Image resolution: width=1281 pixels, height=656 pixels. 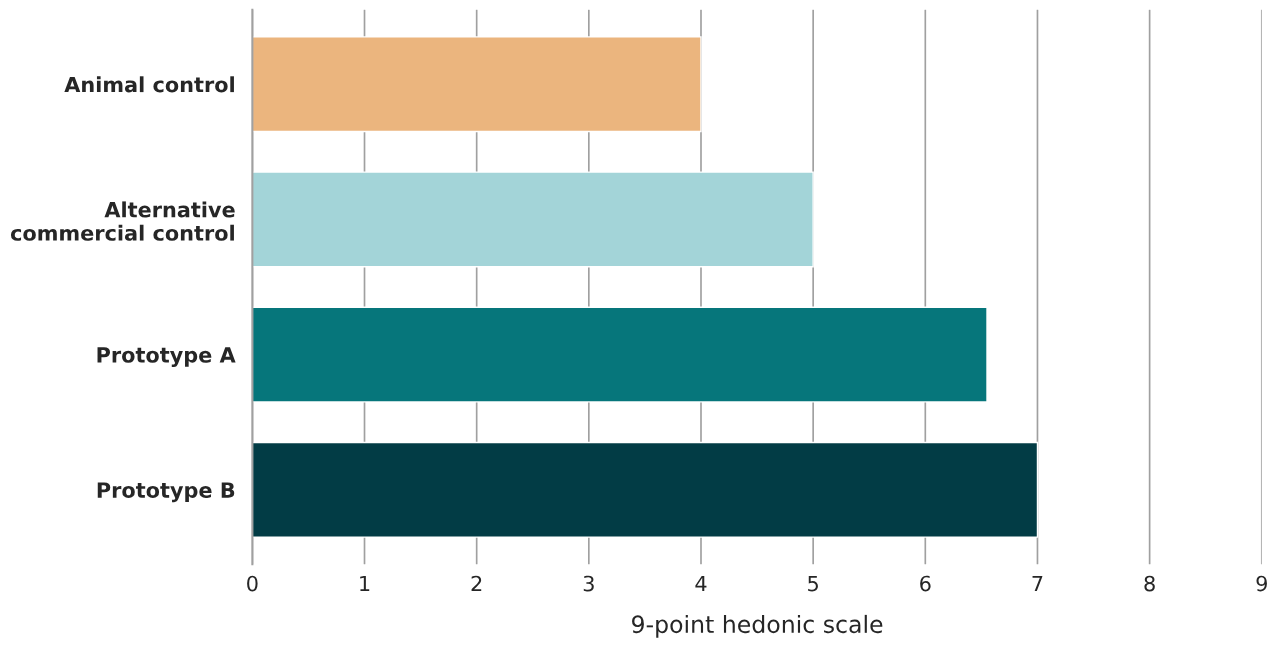 What do you see at coordinates (1261, 583) in the screenshot?
I see `x-tick-label: 9` at bounding box center [1261, 583].